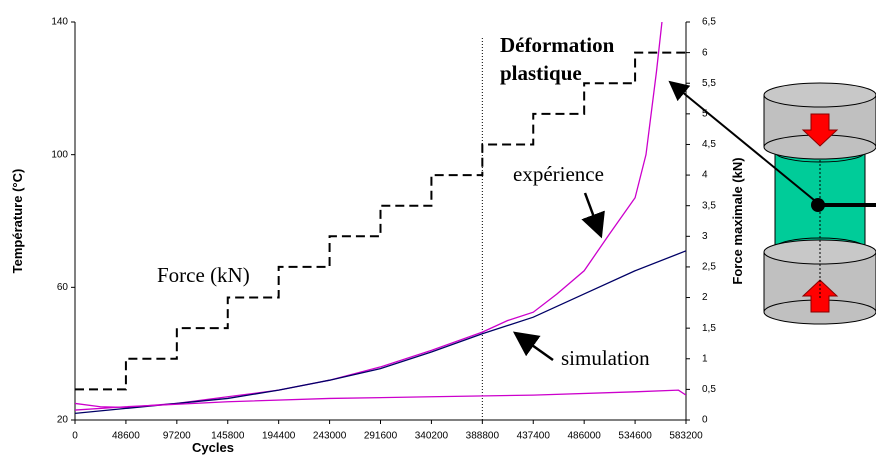 This screenshot has height=462, width=876. Describe the element at coordinates (59, 22) in the screenshot. I see `y-tick-label: 140` at that location.